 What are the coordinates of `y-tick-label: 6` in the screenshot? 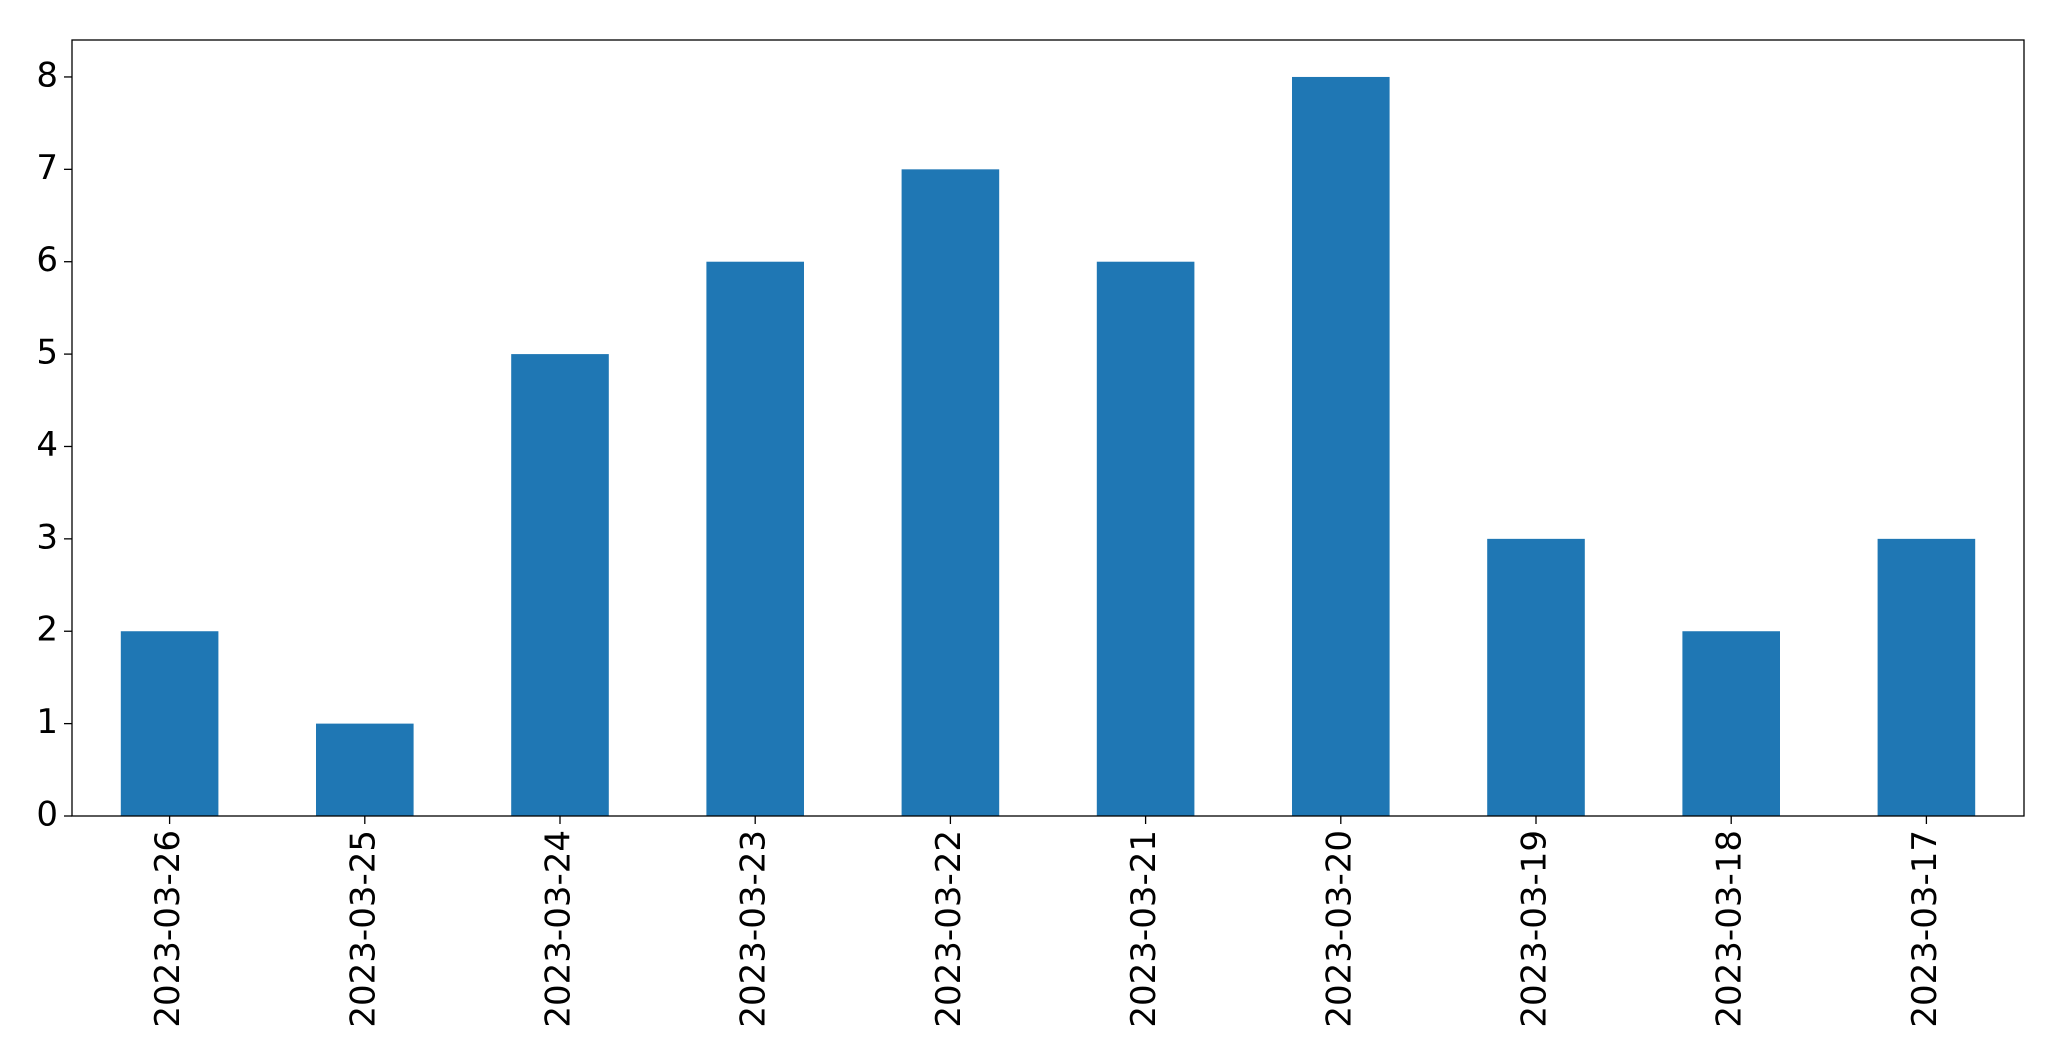 It's located at (47, 260).